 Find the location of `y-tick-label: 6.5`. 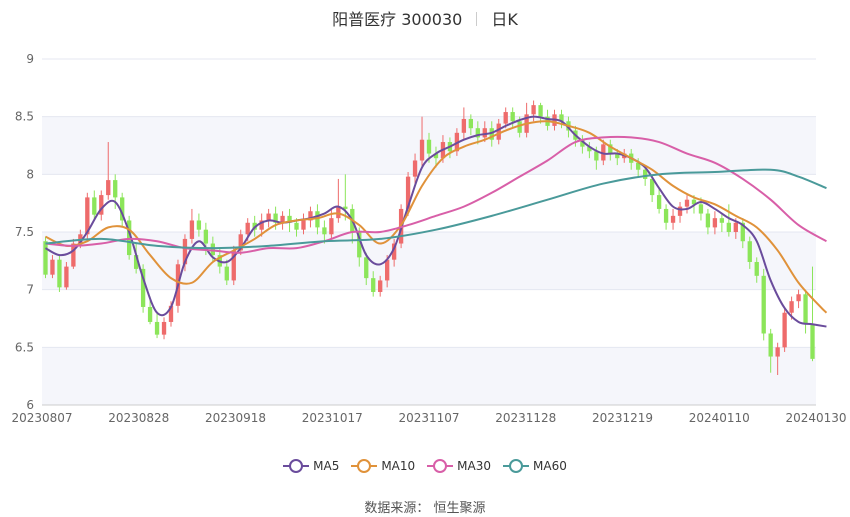

y-tick-label: 6.5 is located at coordinates (24, 347).